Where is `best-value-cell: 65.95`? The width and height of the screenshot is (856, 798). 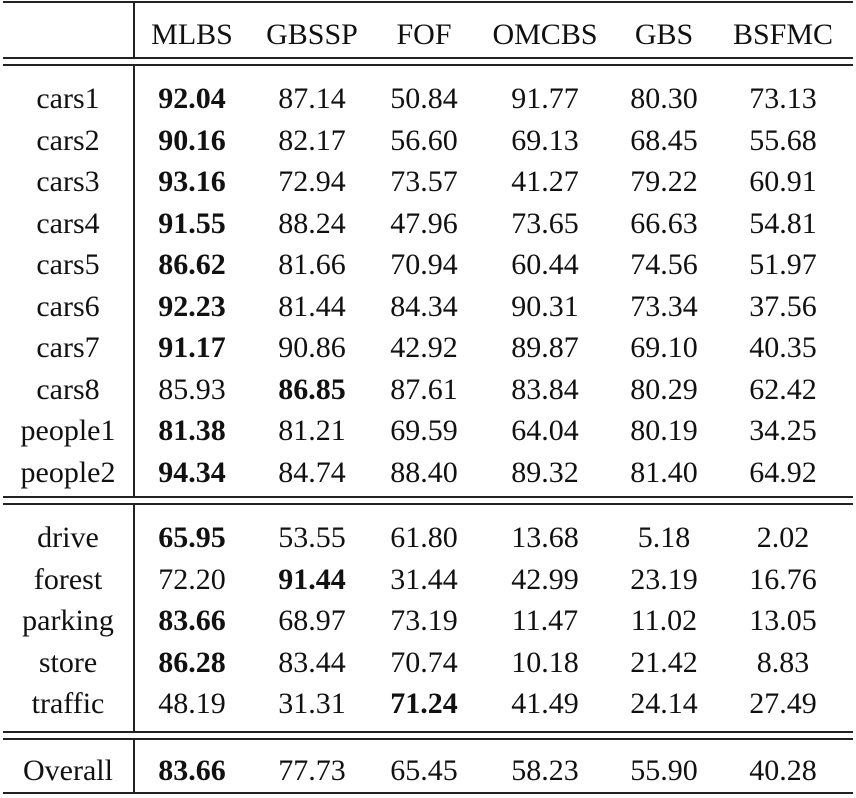 best-value-cell: 65.95 is located at coordinates (192, 537).